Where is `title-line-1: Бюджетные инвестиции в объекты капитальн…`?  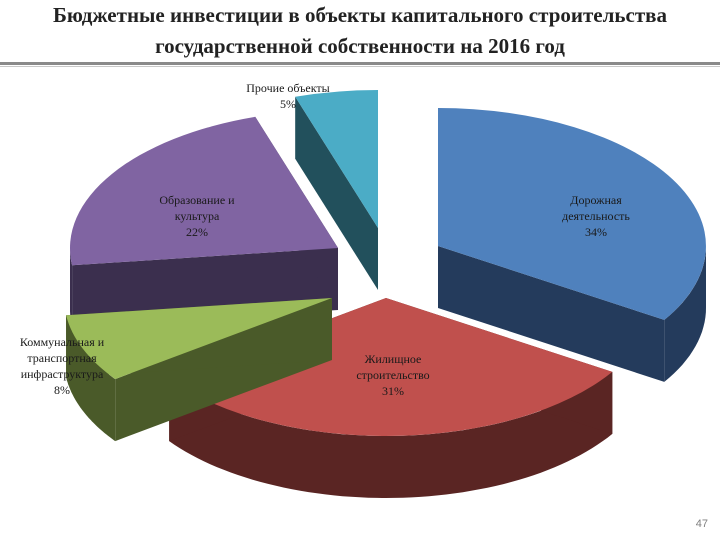
title-line-1: Бюджетные инвестиции в объекты капитальн… is located at coordinates (360, 15).